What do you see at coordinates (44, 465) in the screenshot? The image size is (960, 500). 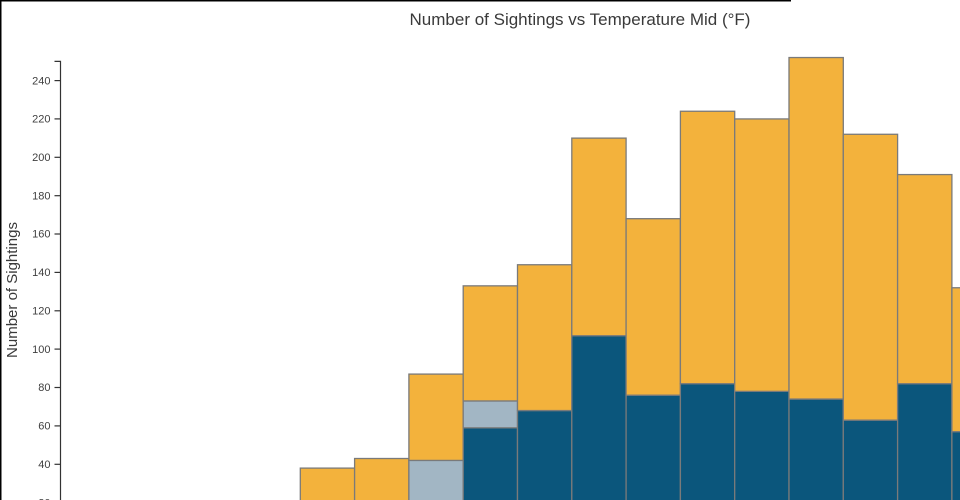 I see `y-tick-label: 40` at bounding box center [44, 465].